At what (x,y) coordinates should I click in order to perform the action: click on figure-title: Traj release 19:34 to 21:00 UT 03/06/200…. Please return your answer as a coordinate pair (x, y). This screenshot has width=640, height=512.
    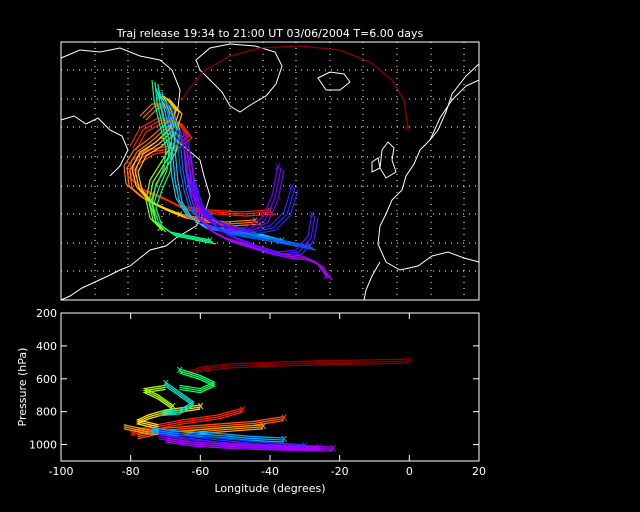
    Looking at the image, I should click on (270, 33).